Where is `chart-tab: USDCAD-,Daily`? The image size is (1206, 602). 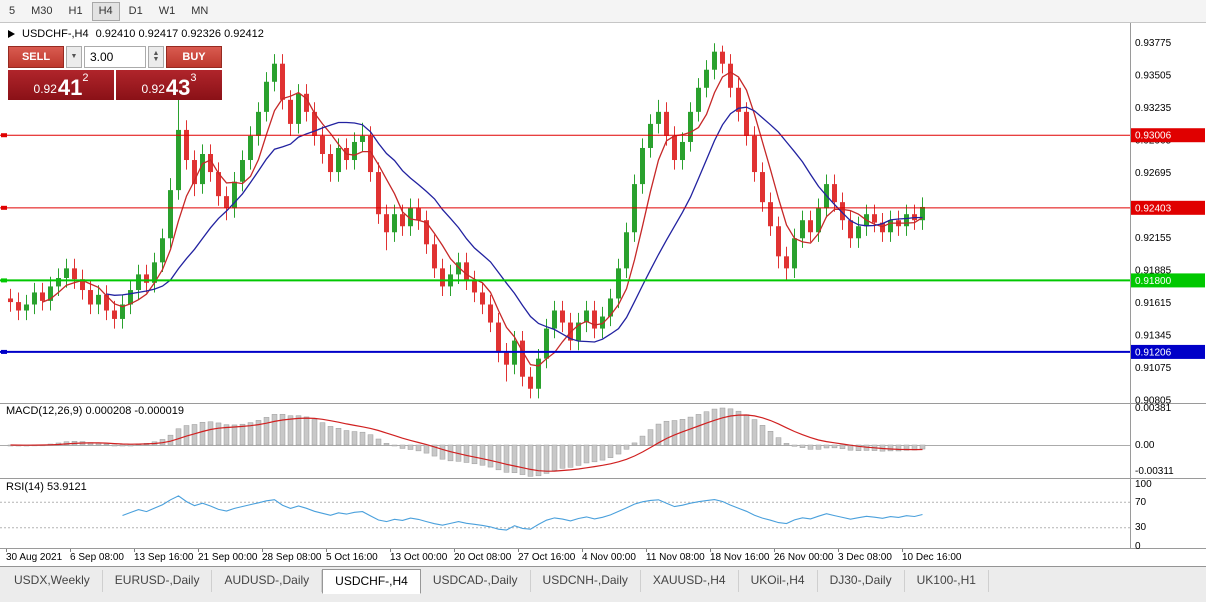 chart-tab: USDCAD-,Daily is located at coordinates (476, 581).